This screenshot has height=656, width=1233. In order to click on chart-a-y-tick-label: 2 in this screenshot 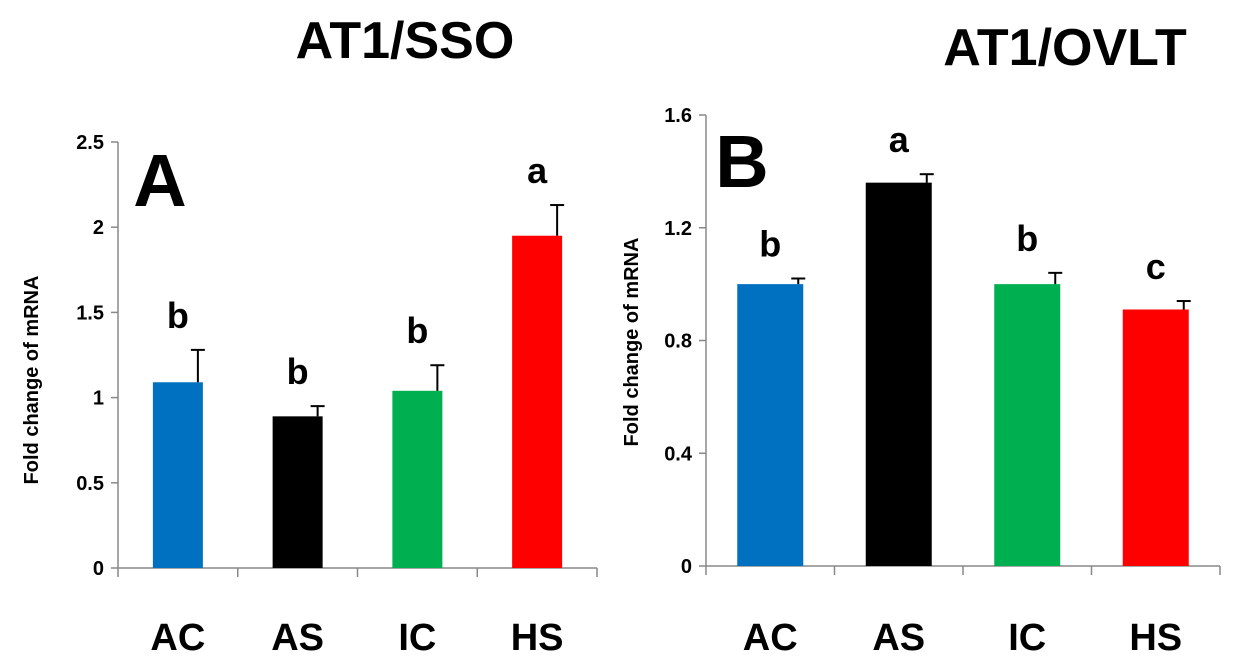, I will do `click(98, 228)`.